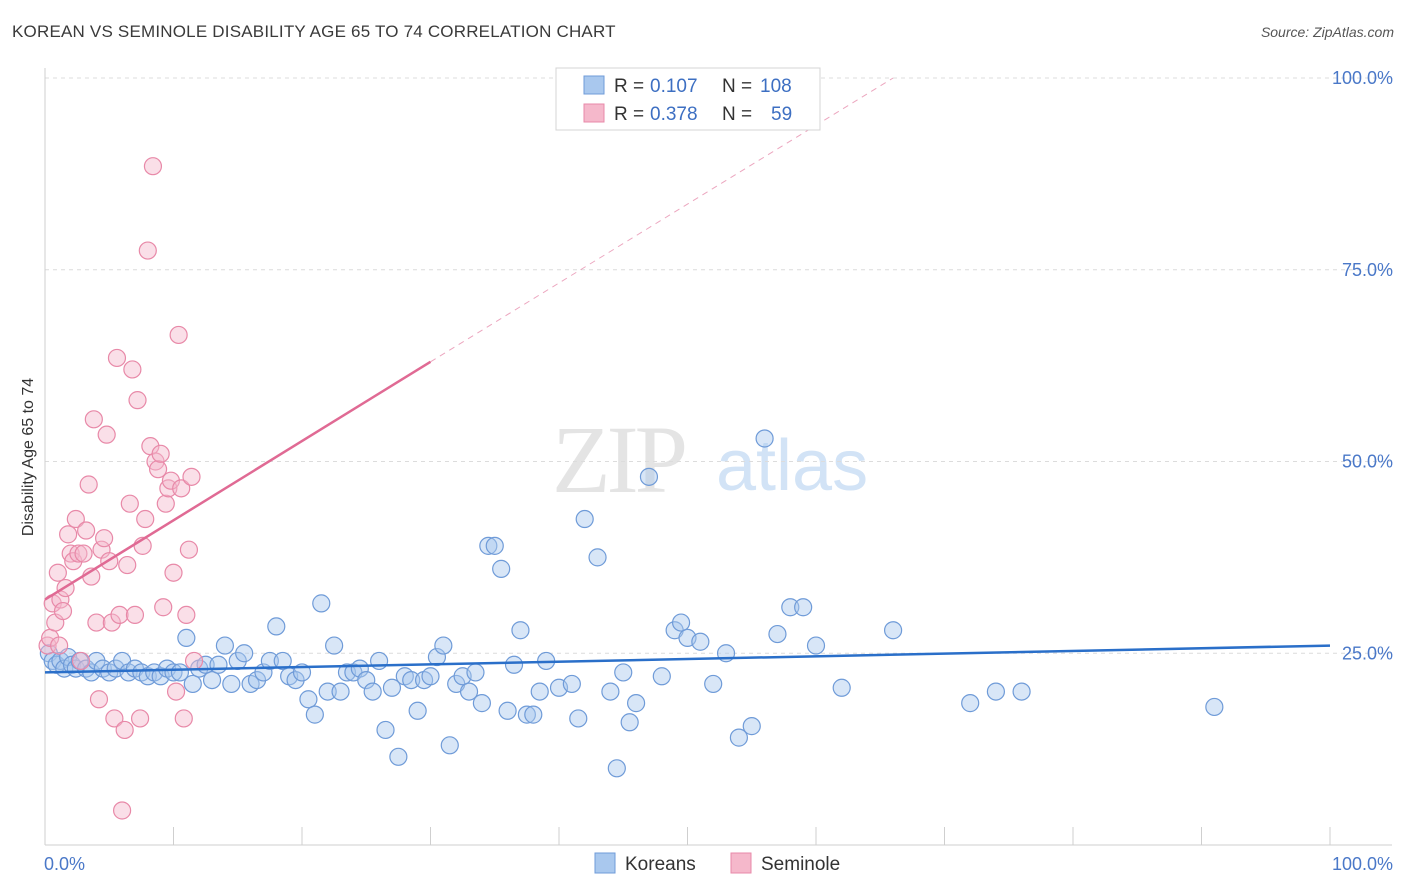  Describe the element at coordinates (28, 457) in the screenshot. I see `y-axis-label: Disability Age 65 to 74` at that location.